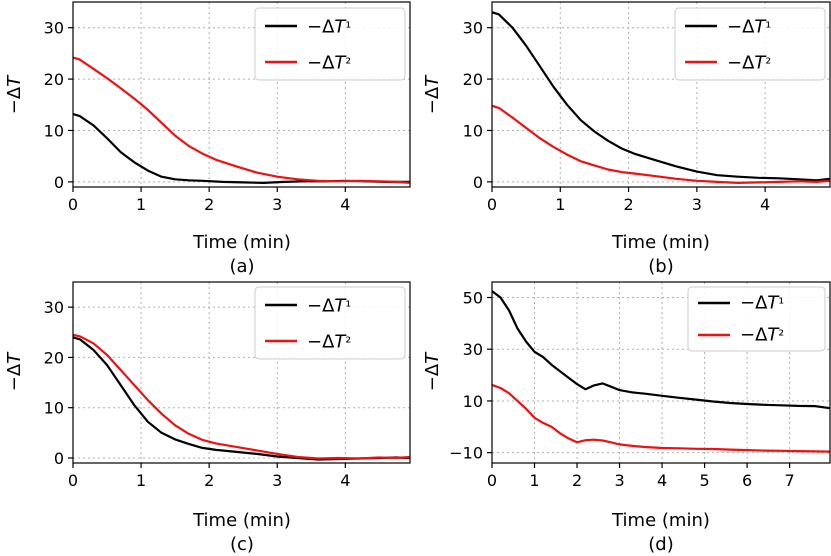 This screenshot has height=556, width=831. What do you see at coordinates (747, 480) in the screenshot?
I see `x-tick-label: 6` at bounding box center [747, 480].